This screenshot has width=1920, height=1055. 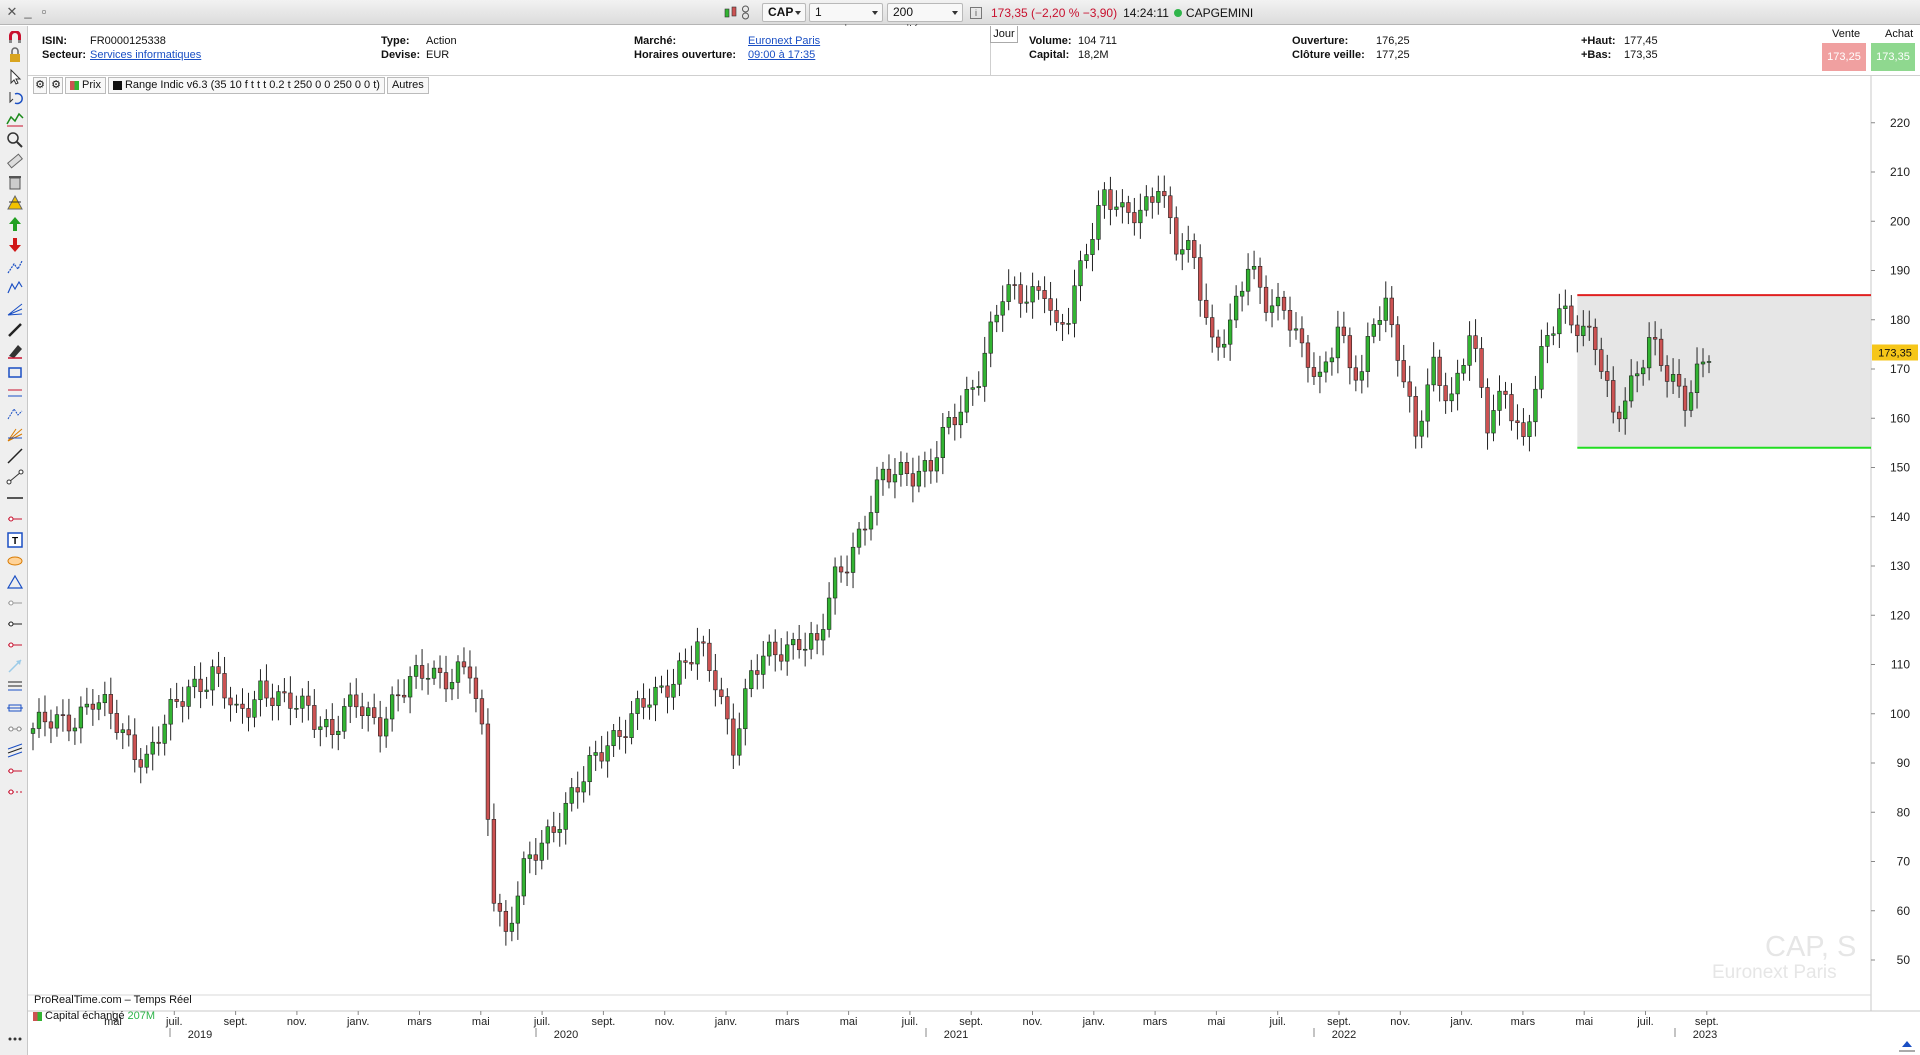 What do you see at coordinates (146, 55) in the screenshot?
I see `secteur-link: Services informatiques` at bounding box center [146, 55].